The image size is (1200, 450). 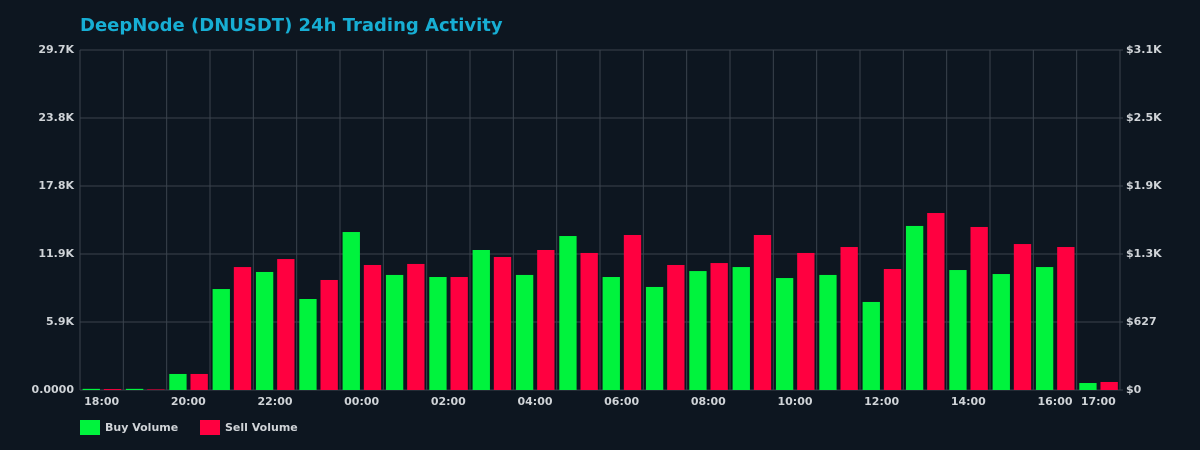 What do you see at coordinates (1054, 401) in the screenshot?
I see `x-tick-label: 16:00` at bounding box center [1054, 401].